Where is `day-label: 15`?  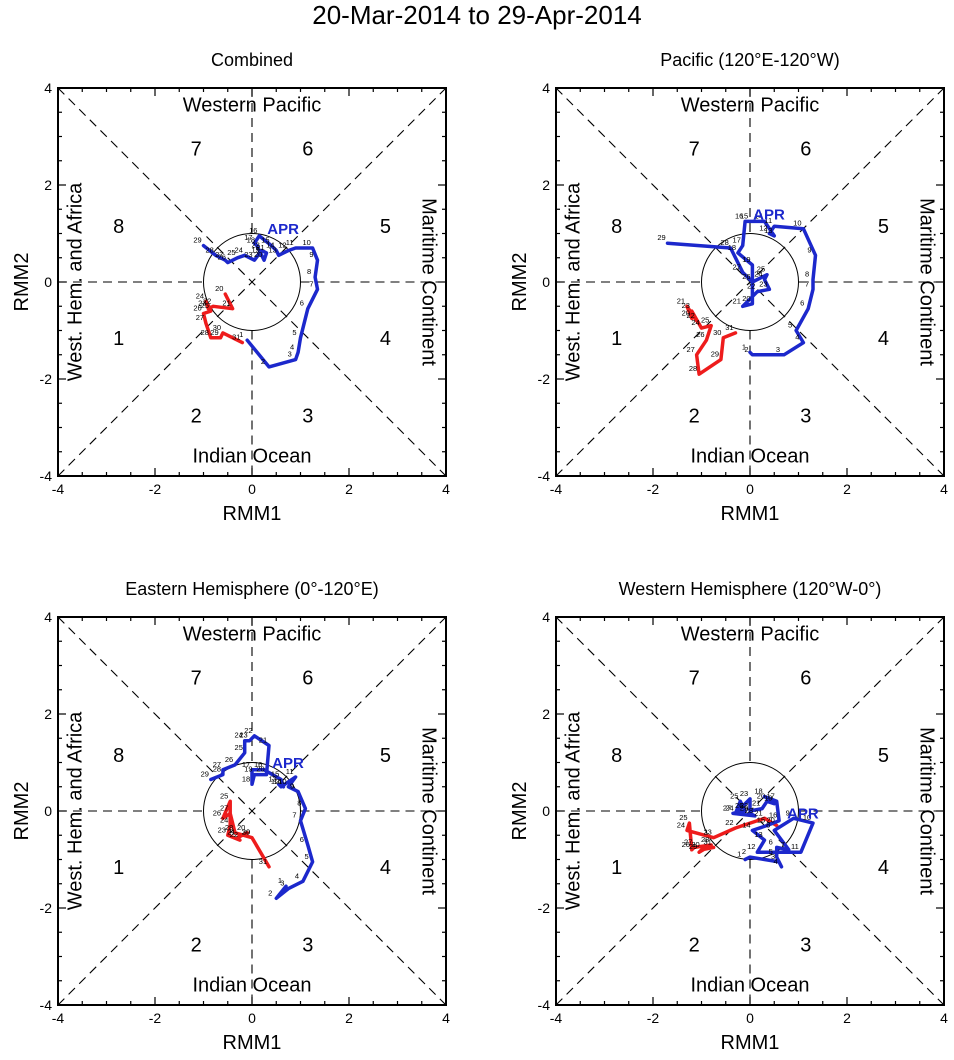
day-label: 15 is located at coordinates (265, 240).